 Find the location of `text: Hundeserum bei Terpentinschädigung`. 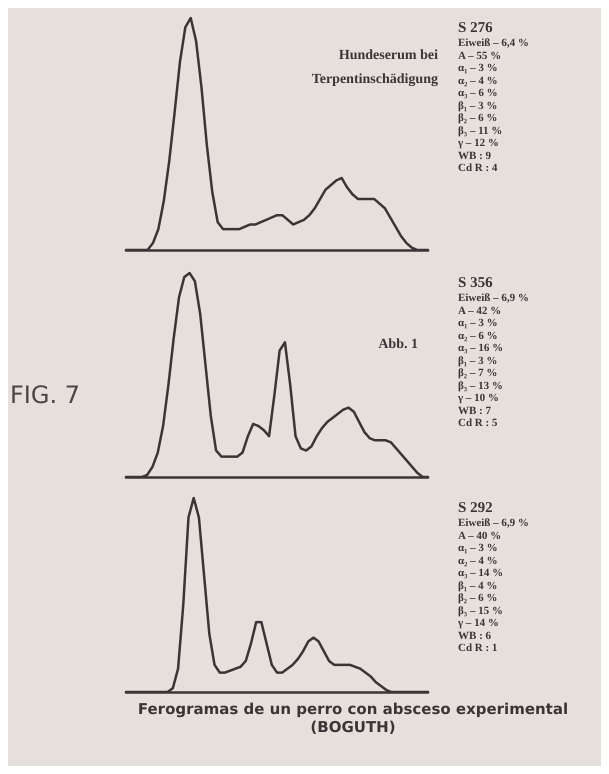

text: Hundeserum bei Terpentinschädigung is located at coordinates (374, 68).